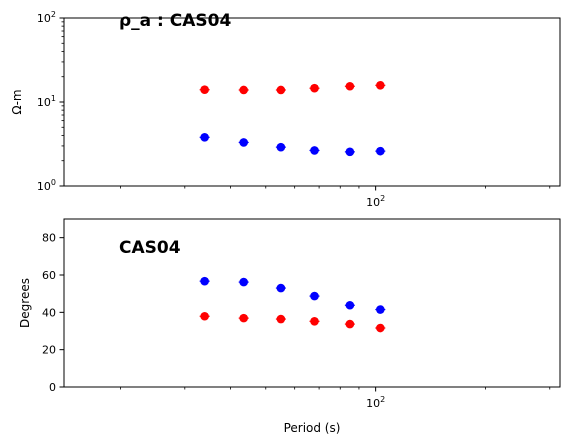 This screenshot has height=445, width=570. Describe the element at coordinates (49, 312) in the screenshot. I see `y-tick-label: 40` at that location.